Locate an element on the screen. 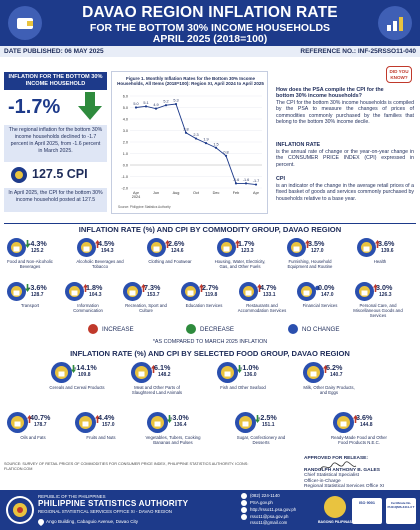  food-cpi: 151.1 is located at coordinates (268, 425).